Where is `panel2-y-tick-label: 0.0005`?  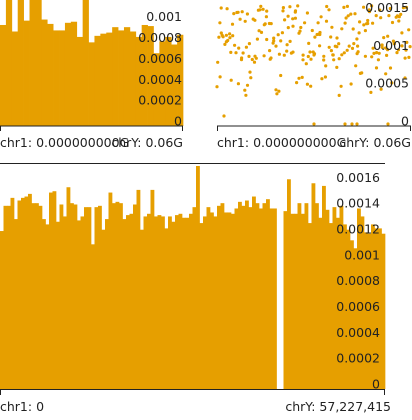 panel2-y-tick-label: 0.0005 is located at coordinates (387, 83).